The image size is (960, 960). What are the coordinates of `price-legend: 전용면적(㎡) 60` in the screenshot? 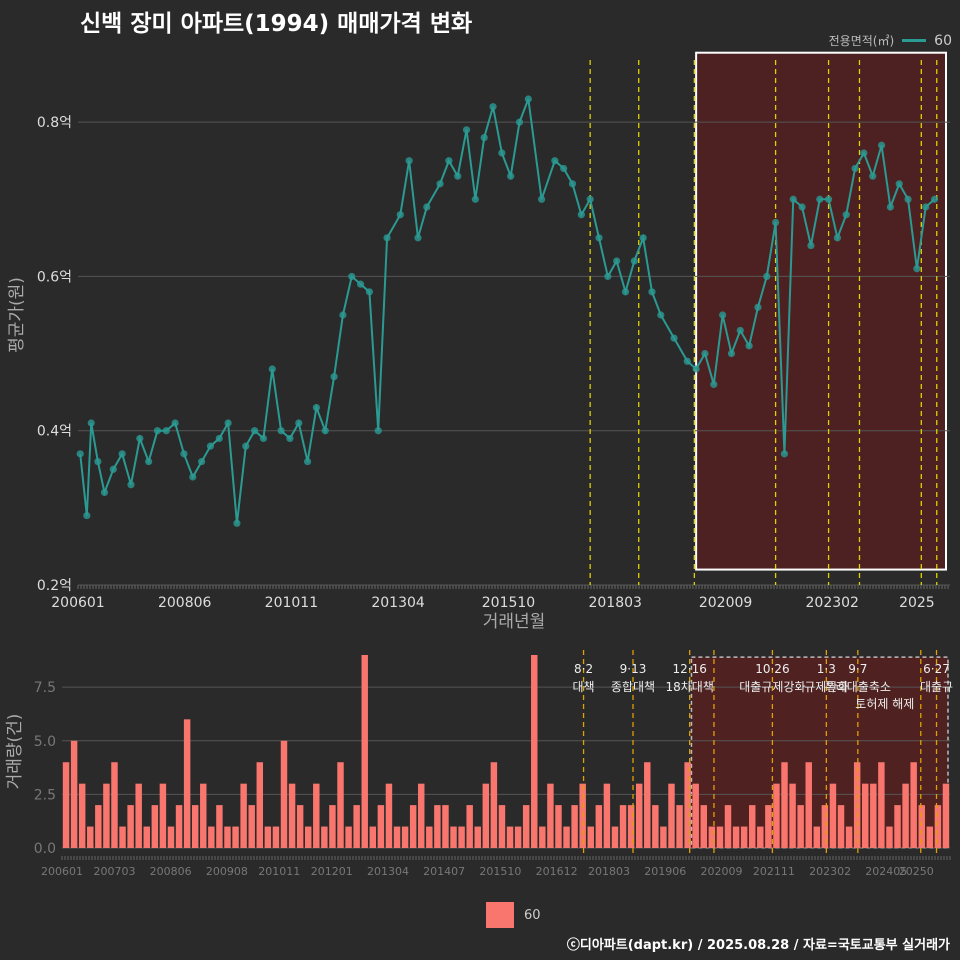 It's located at (890, 40).